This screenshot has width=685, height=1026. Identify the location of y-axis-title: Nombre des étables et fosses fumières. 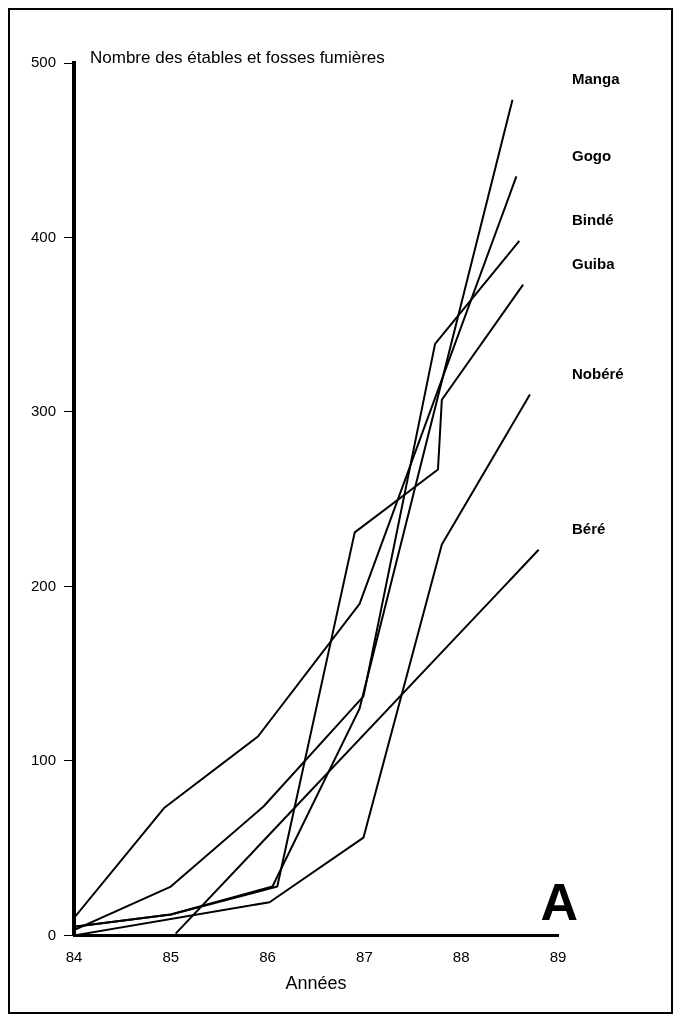
(237, 57).